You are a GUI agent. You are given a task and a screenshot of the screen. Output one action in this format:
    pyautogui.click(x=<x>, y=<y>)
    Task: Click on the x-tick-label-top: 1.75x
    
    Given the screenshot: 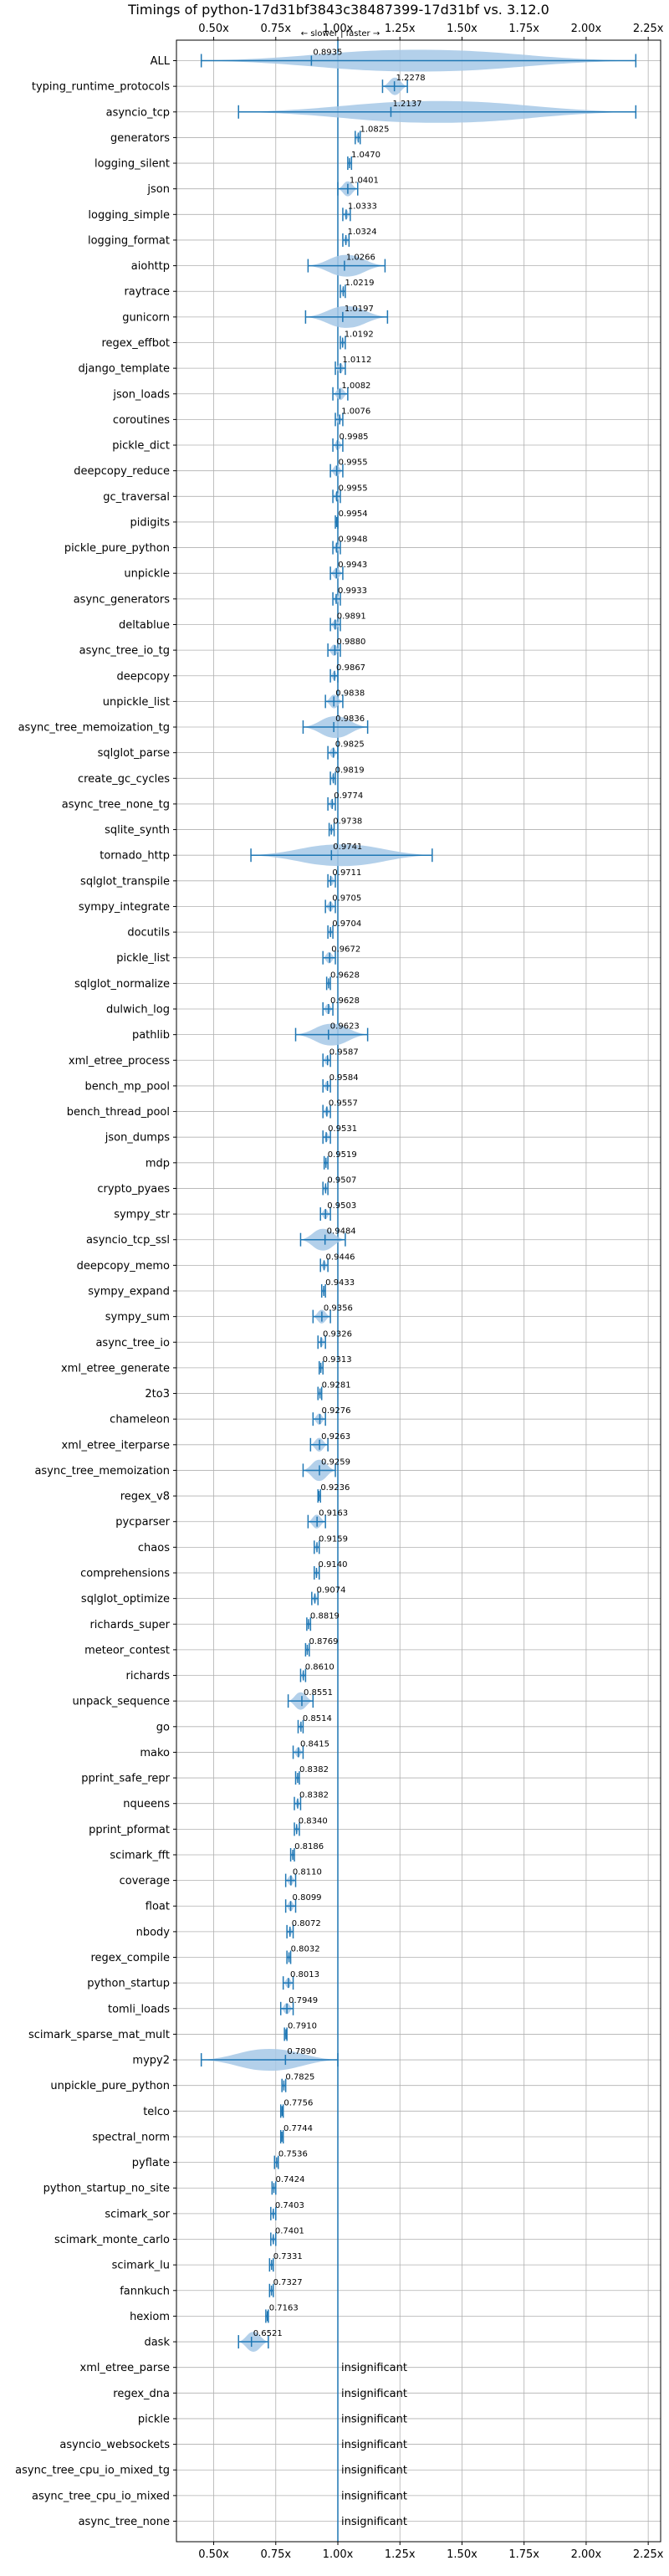 What is the action you would take?
    pyautogui.click(x=524, y=29)
    